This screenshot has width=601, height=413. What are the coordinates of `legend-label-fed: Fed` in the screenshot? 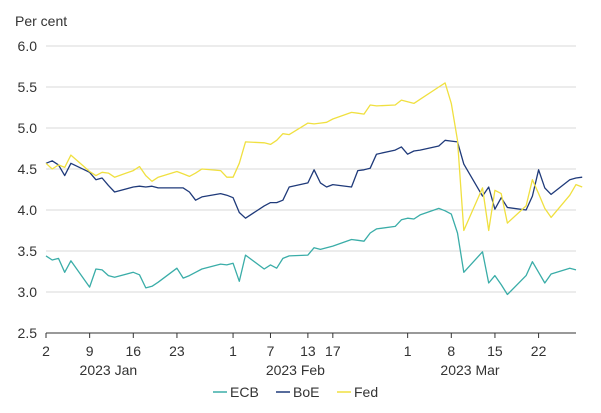 It's located at (366, 392).